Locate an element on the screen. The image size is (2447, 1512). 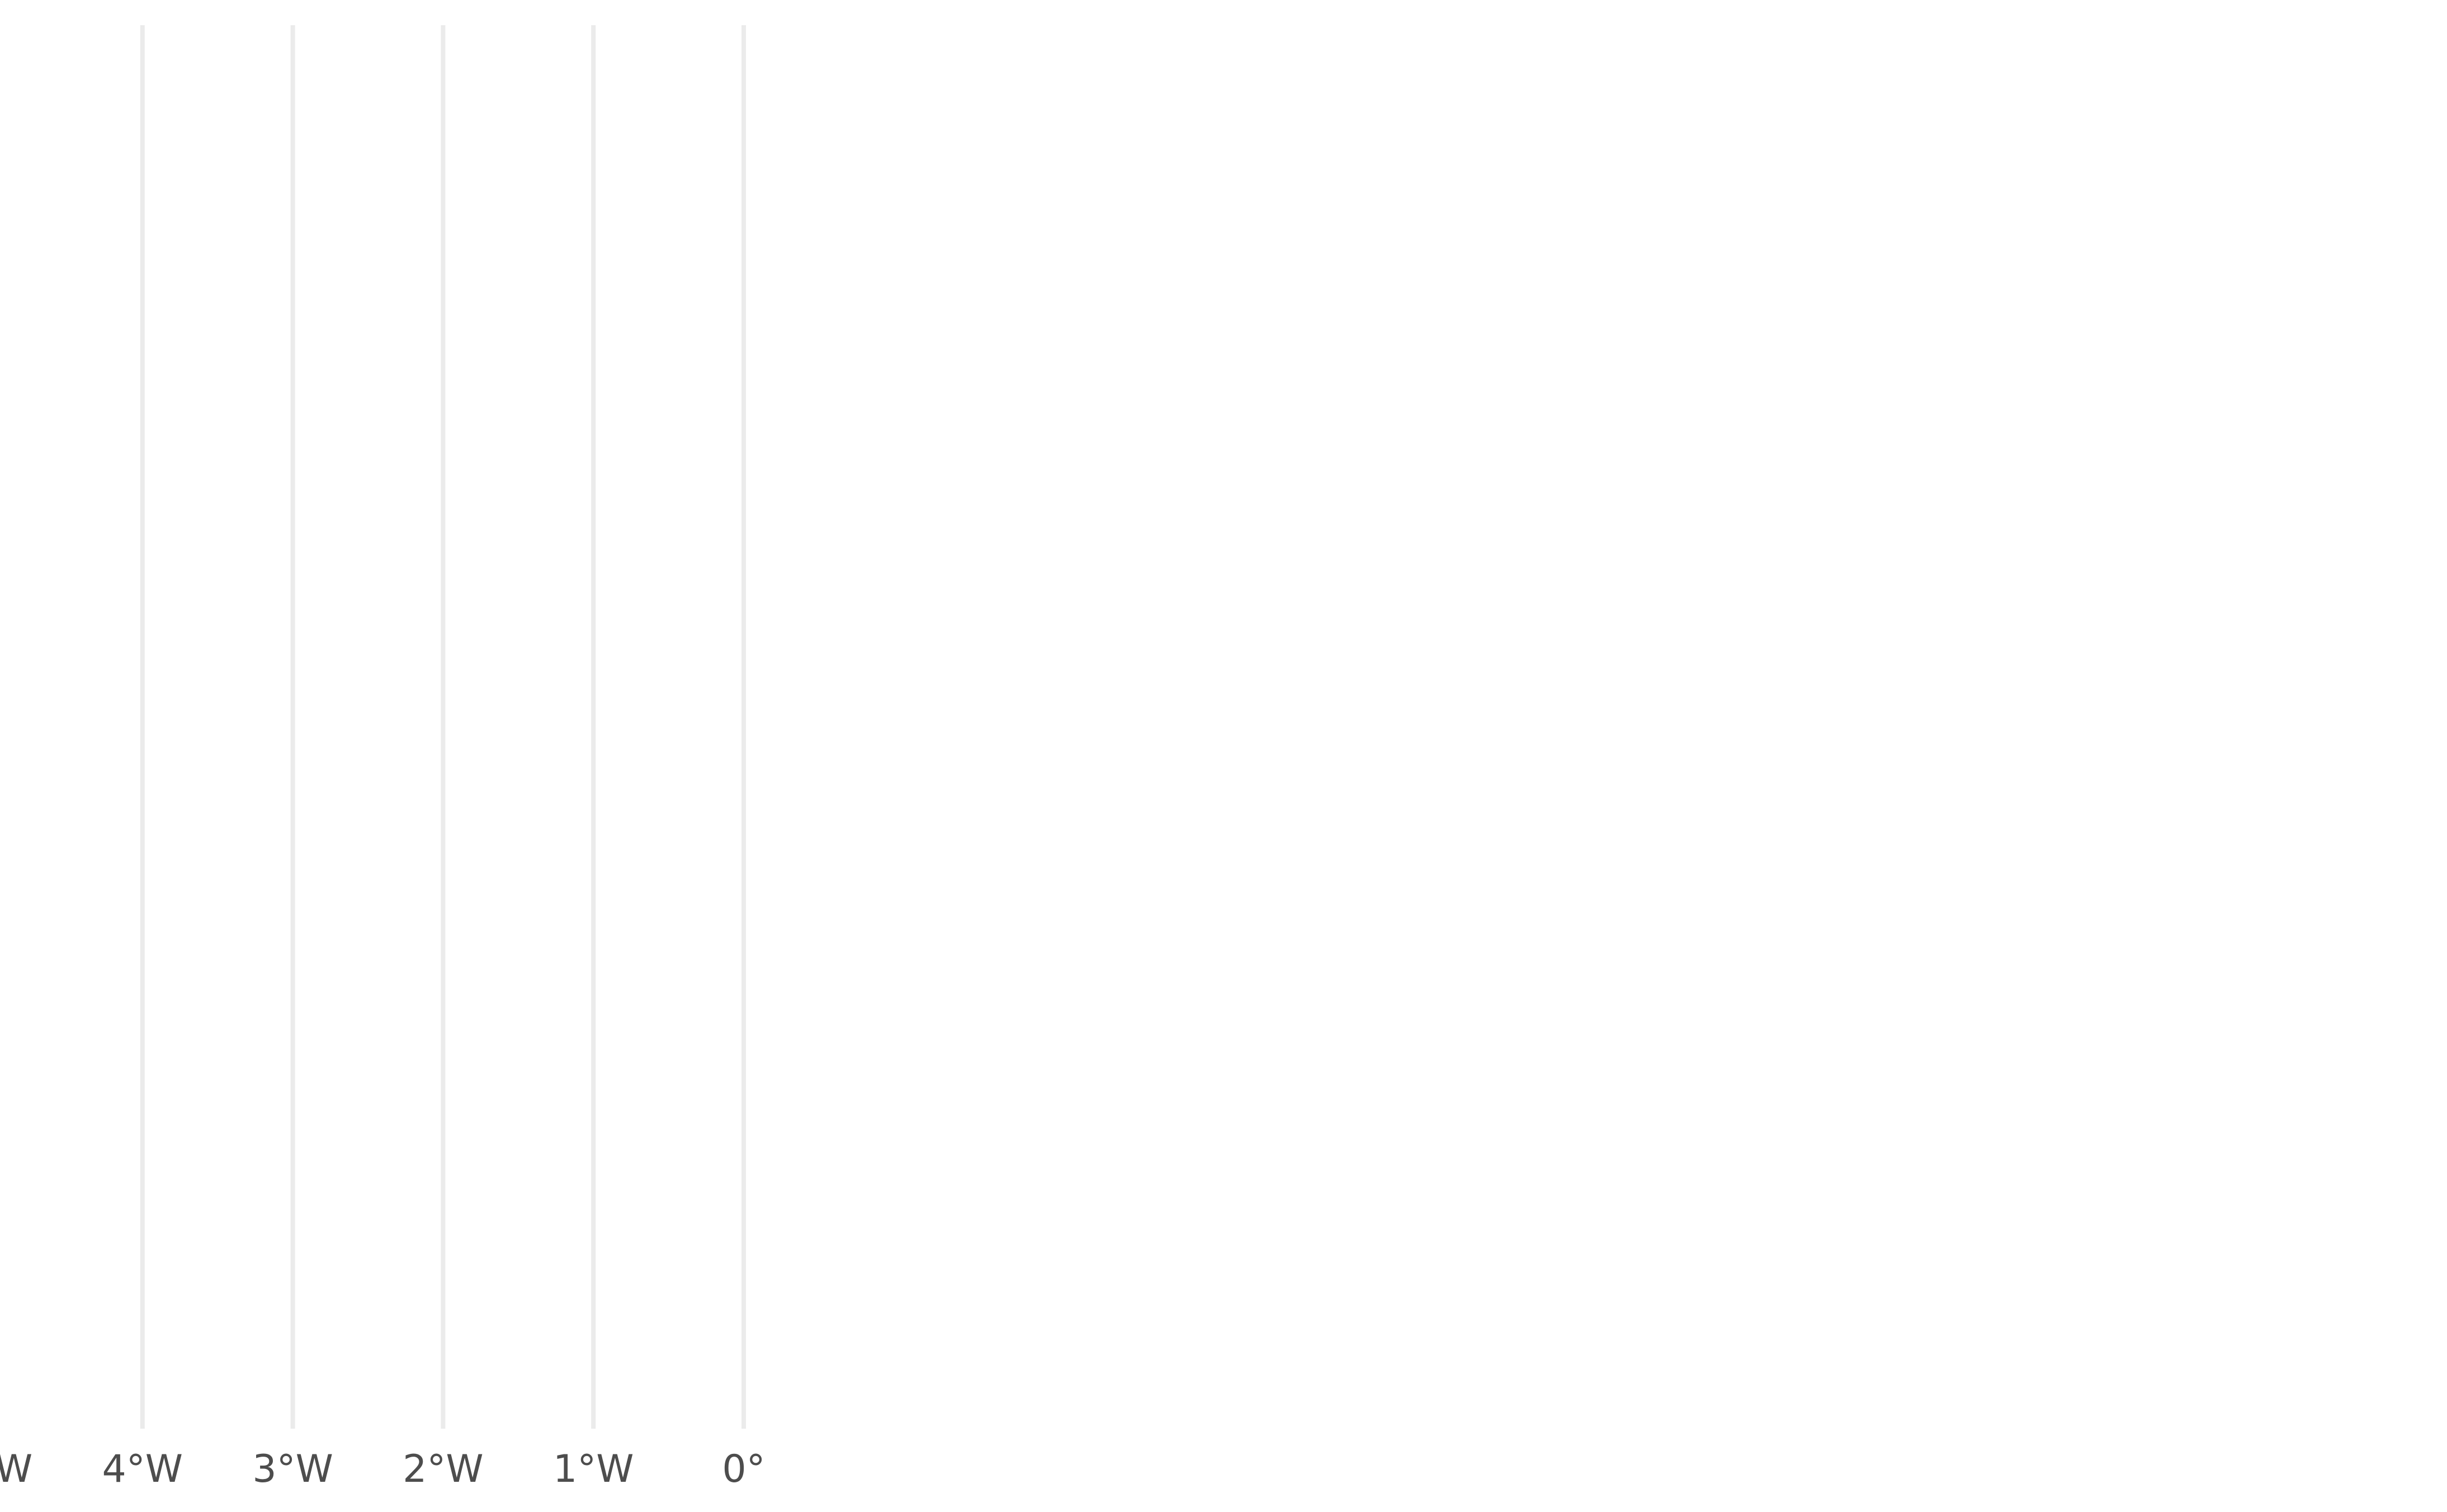
x-tick-label: 1°W is located at coordinates (593, 1469).